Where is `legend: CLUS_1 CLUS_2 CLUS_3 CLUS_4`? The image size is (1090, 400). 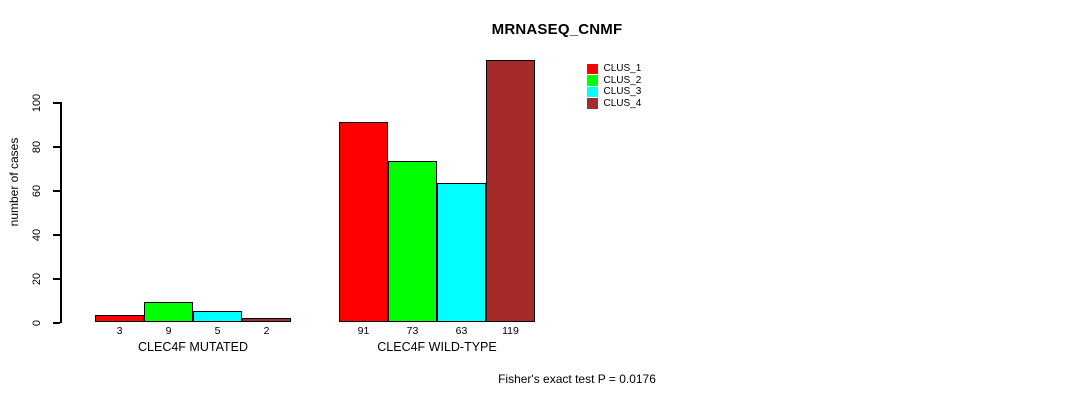 legend: CLUS_1 CLUS_2 CLUS_3 CLUS_4 is located at coordinates (614, 86).